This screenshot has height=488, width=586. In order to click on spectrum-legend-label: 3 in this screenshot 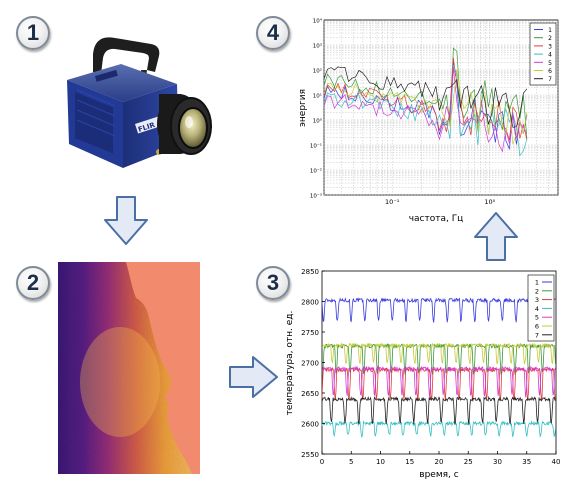, I will do `click(550, 46)`.